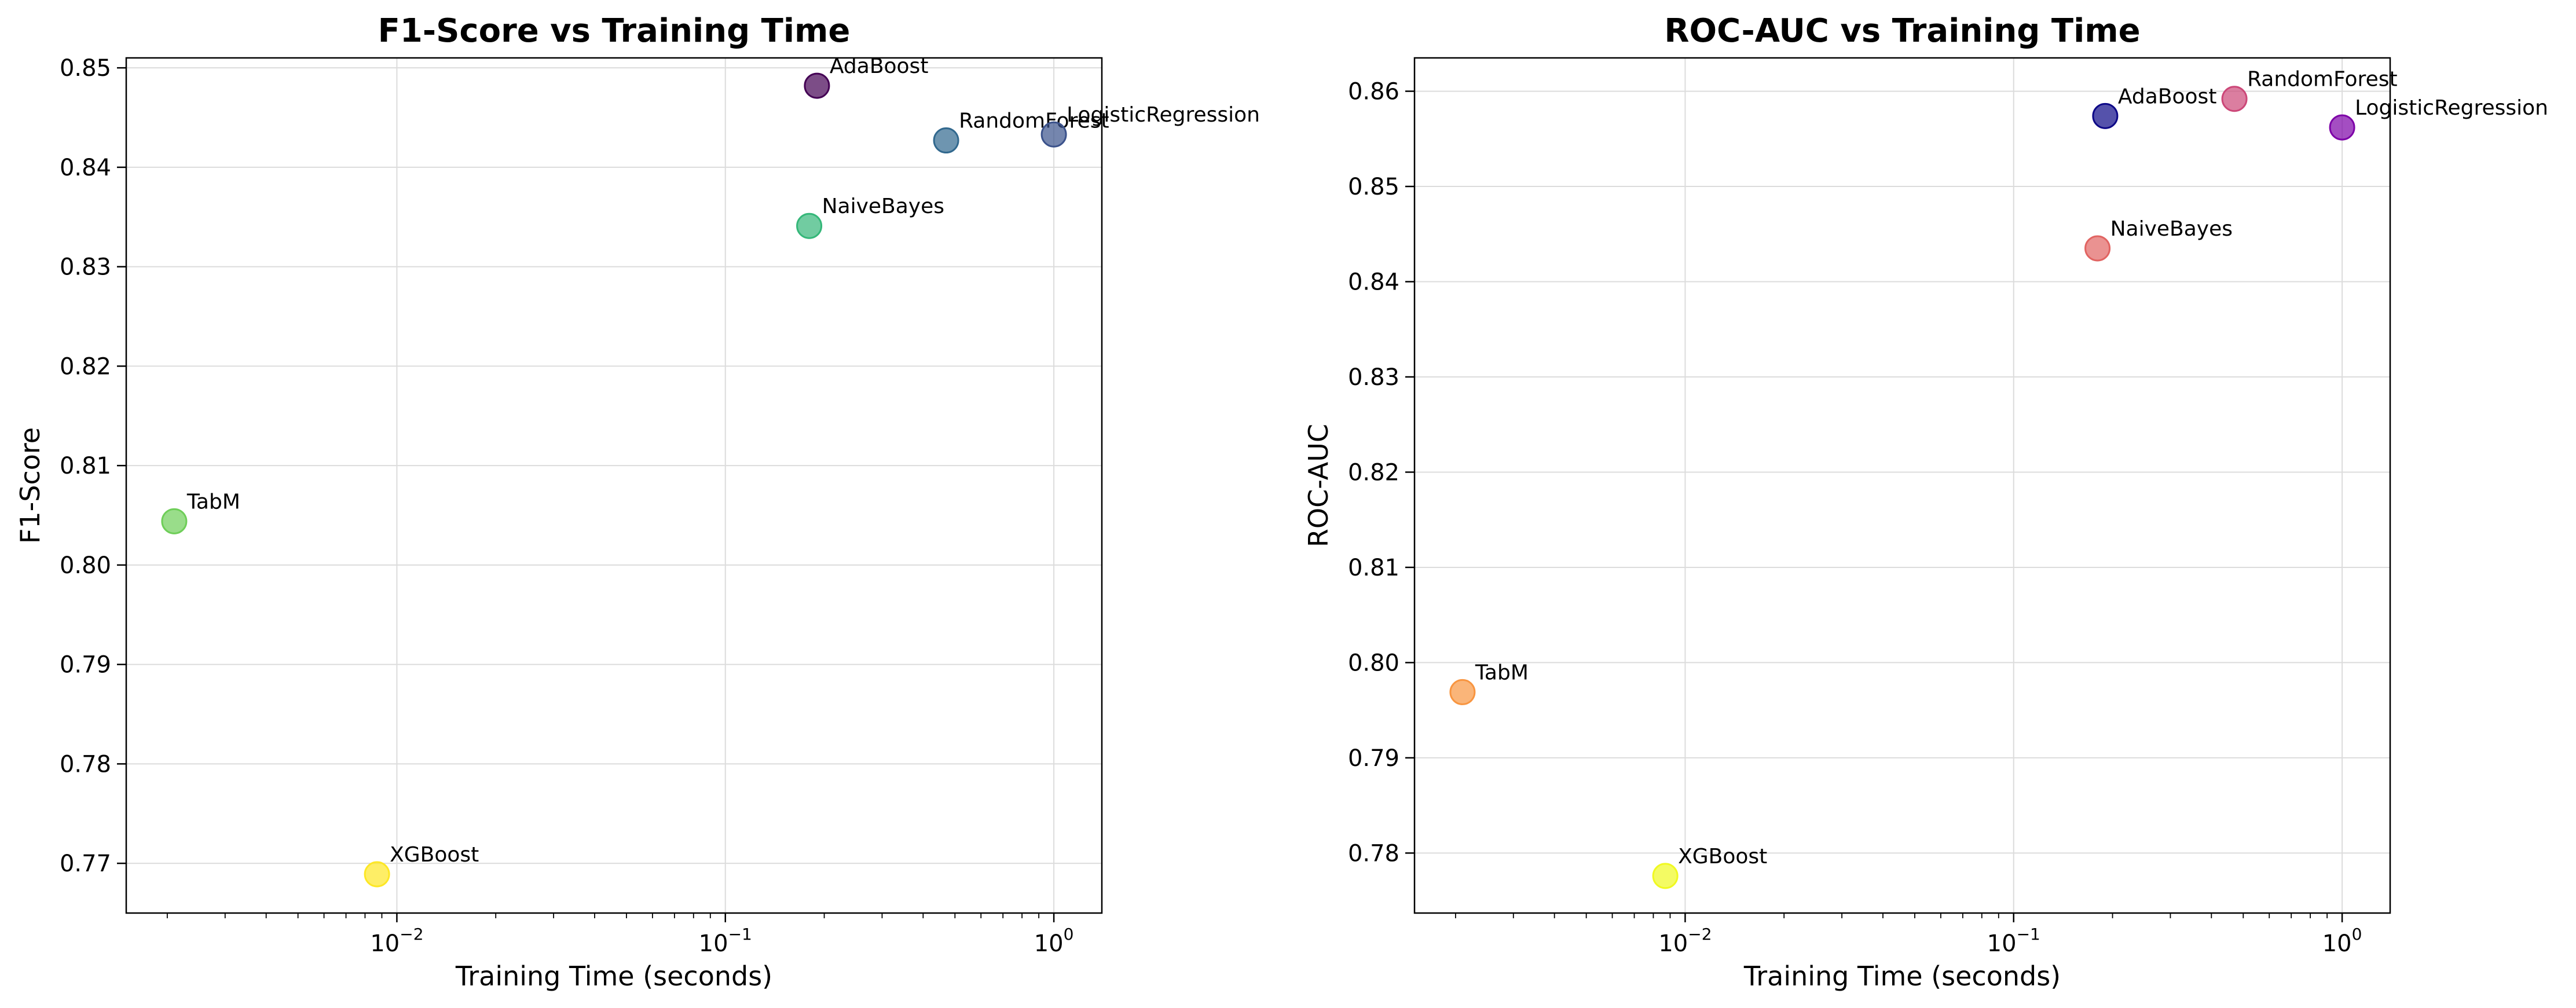 The width and height of the screenshot is (2576, 1008). I want to click on chart-1-y-tick-label: 0.80, so click(1373, 663).